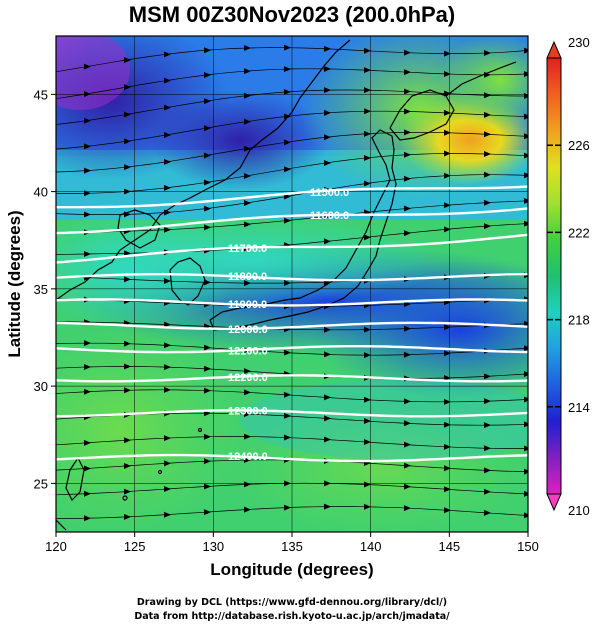 This screenshot has height=625, width=599. Describe the element at coordinates (247, 277) in the screenshot. I see `contour-label: 11800.0` at that location.